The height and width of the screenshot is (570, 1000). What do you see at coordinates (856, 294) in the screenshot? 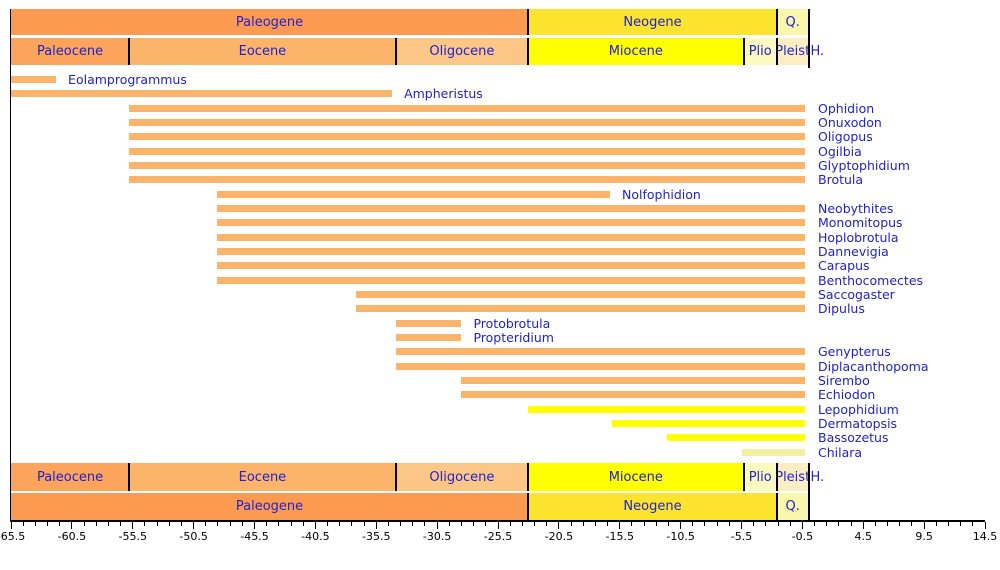
I see `taxon-label: Saccogaster` at bounding box center [856, 294].